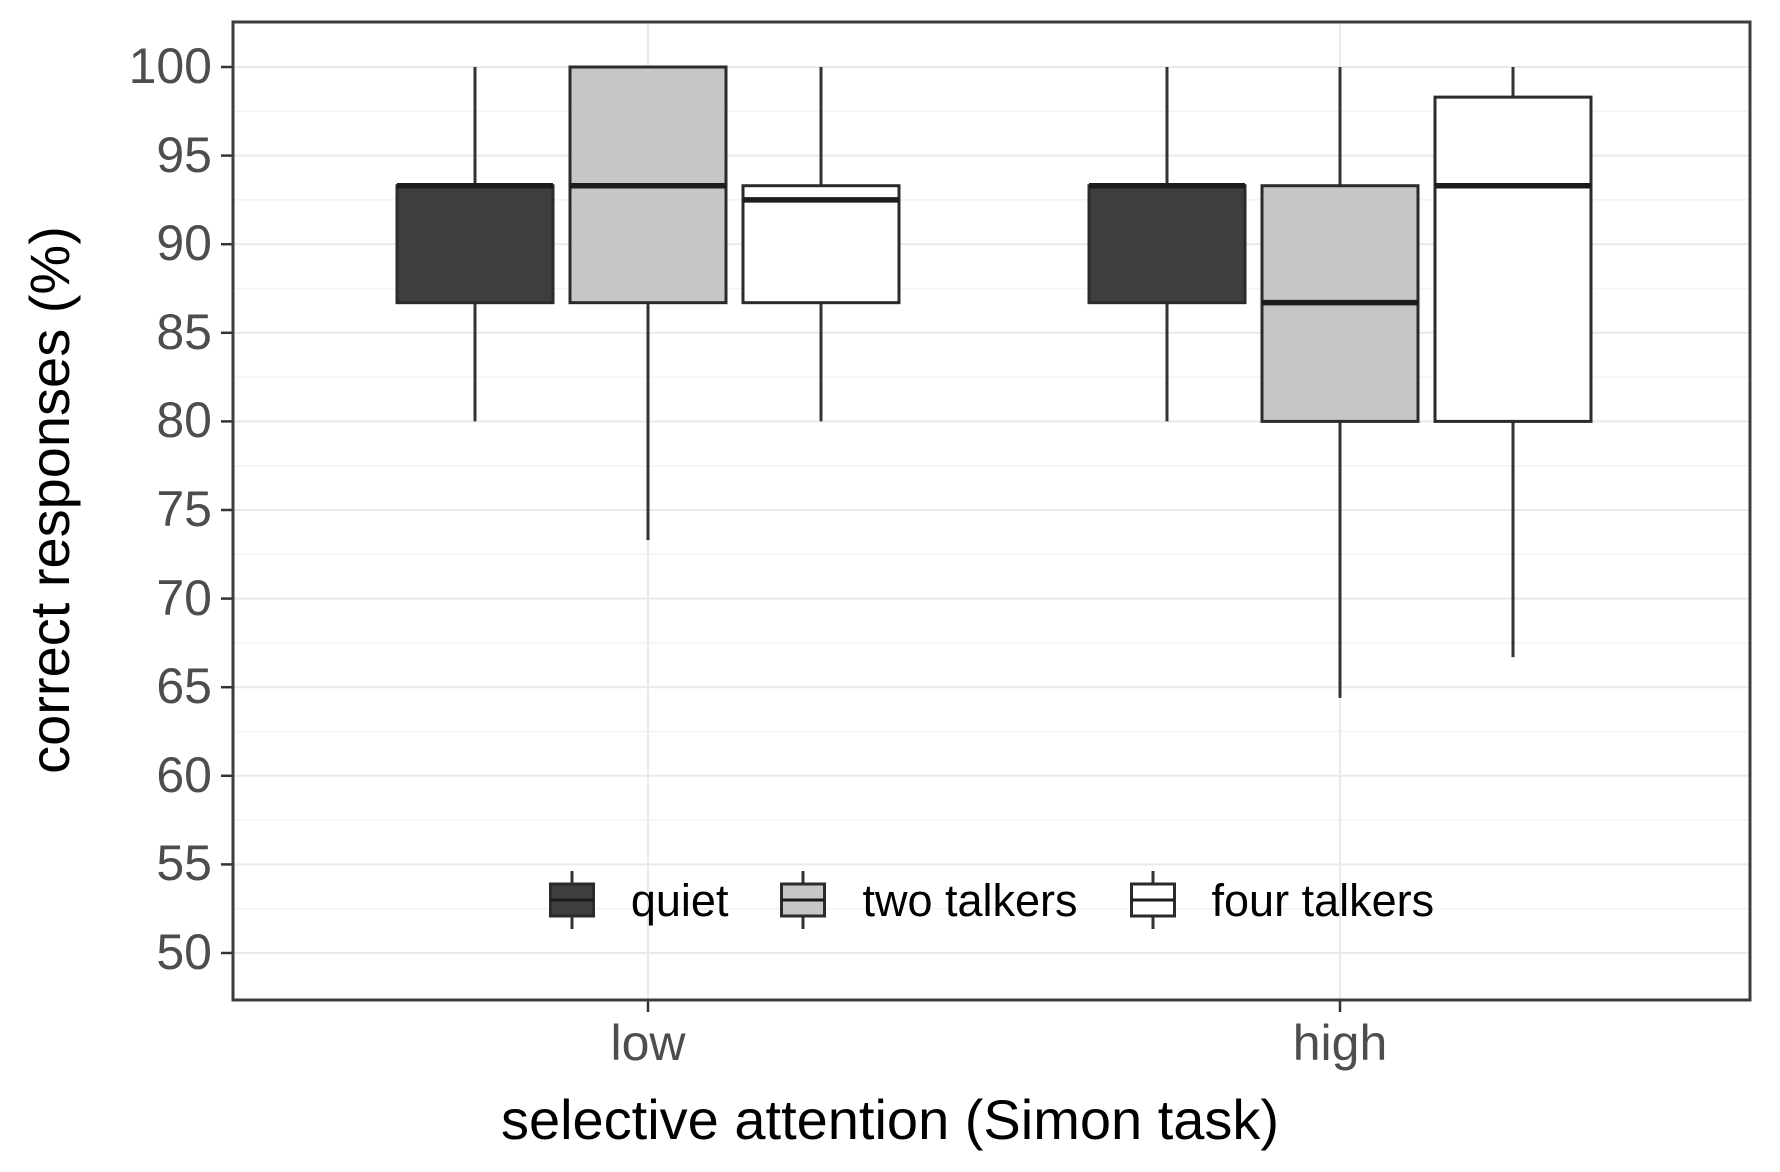 This screenshot has height=1172, width=1780. I want to click on legend-item-four-talkers: four talkers, so click(1282, 900).